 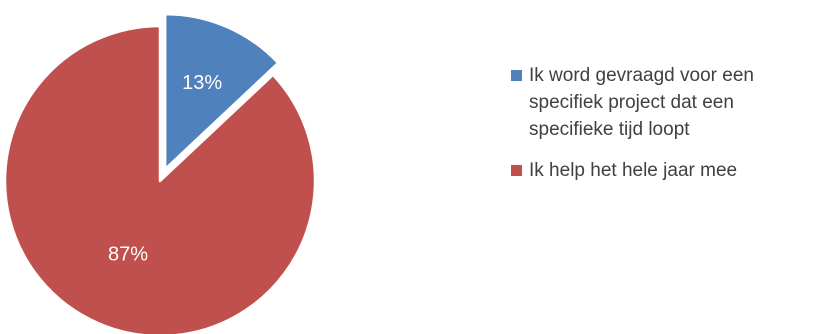 What do you see at coordinates (633, 170) in the screenshot?
I see `legend-label-whole-year: Ik help het hele jaar mee` at bounding box center [633, 170].